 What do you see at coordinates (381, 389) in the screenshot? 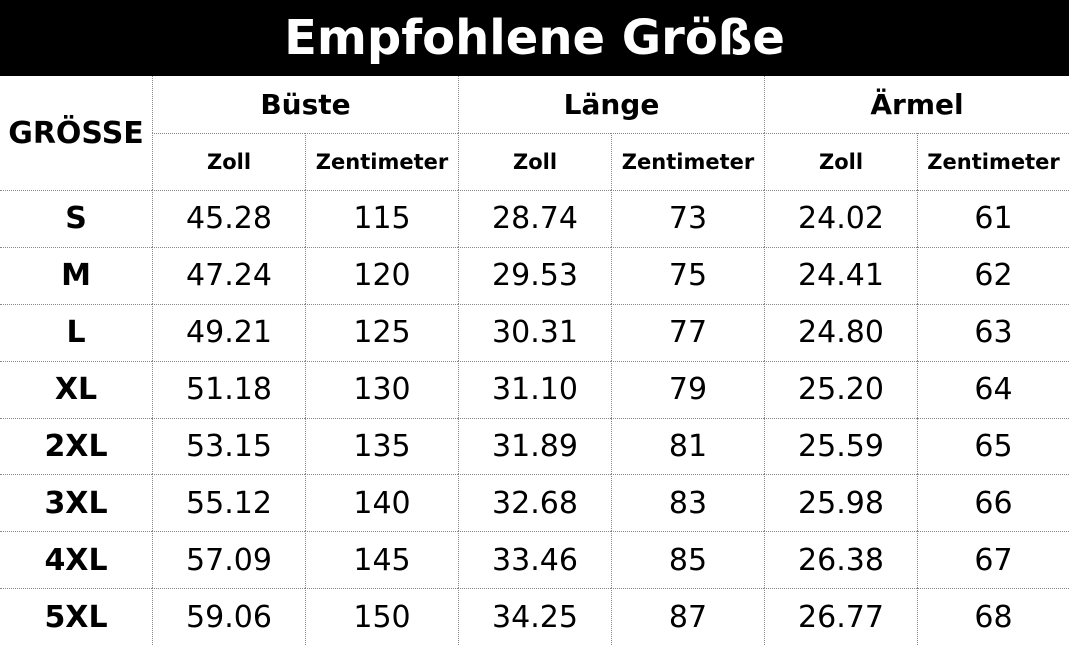
I see `measurement: 130` at bounding box center [381, 389].